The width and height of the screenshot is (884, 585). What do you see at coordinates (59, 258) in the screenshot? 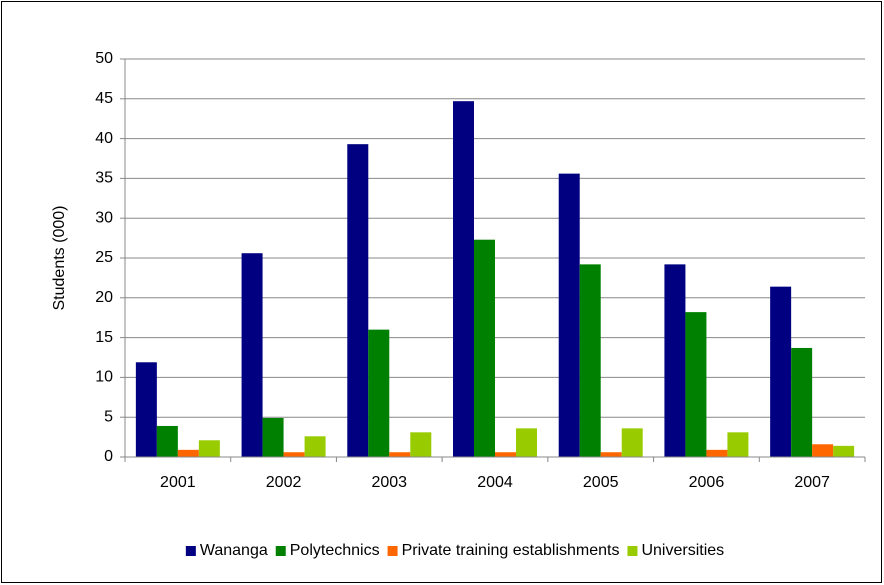
I see `y-axis-label: Students (000)` at bounding box center [59, 258].